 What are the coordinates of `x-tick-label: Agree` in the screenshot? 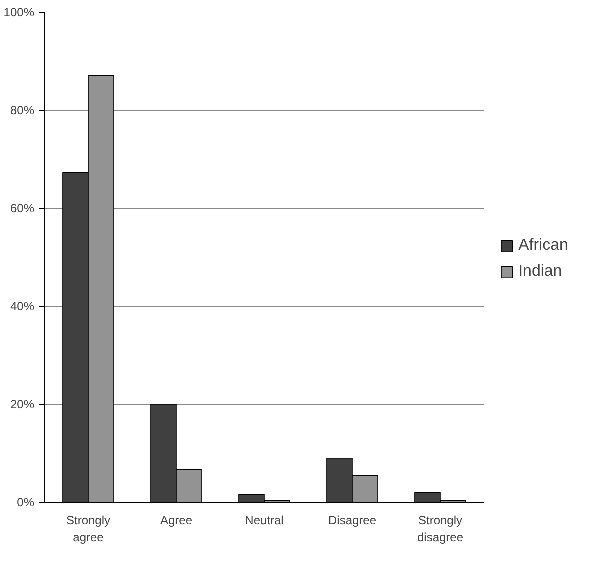 It's located at (176, 521).